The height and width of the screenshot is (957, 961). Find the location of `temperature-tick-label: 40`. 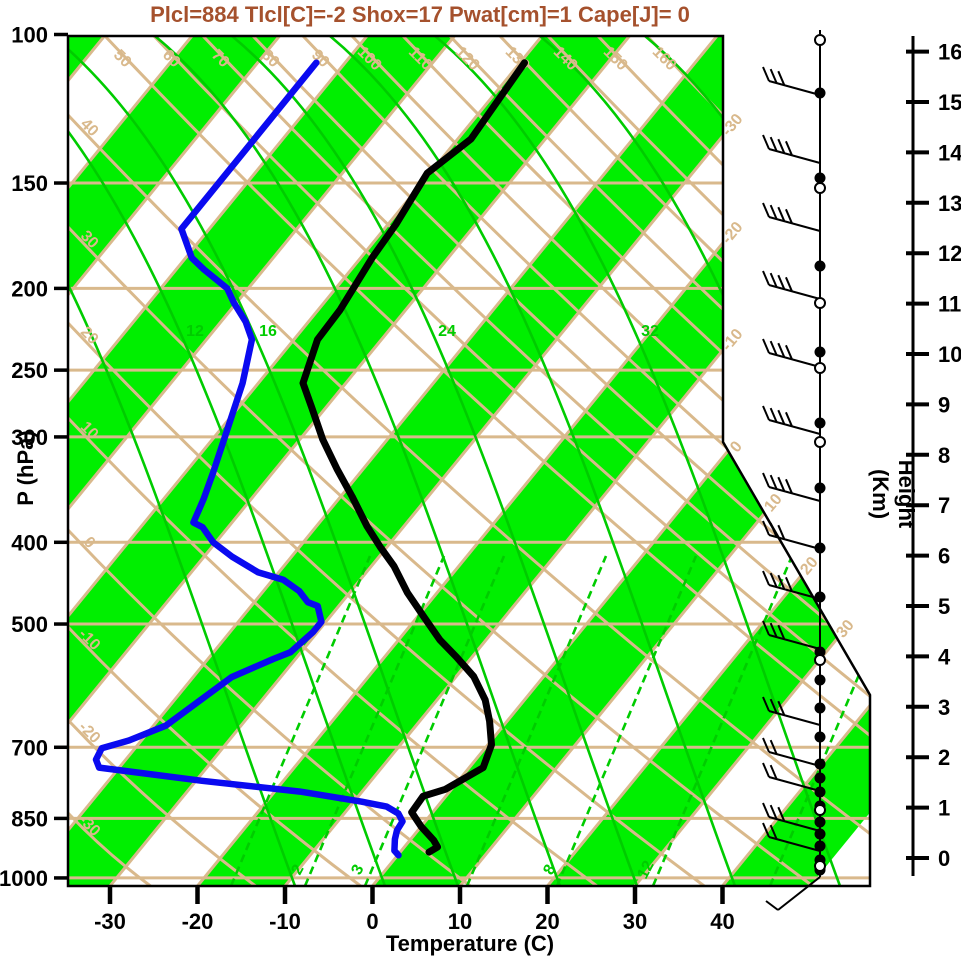

temperature-tick-label: 40 is located at coordinates (722, 921).